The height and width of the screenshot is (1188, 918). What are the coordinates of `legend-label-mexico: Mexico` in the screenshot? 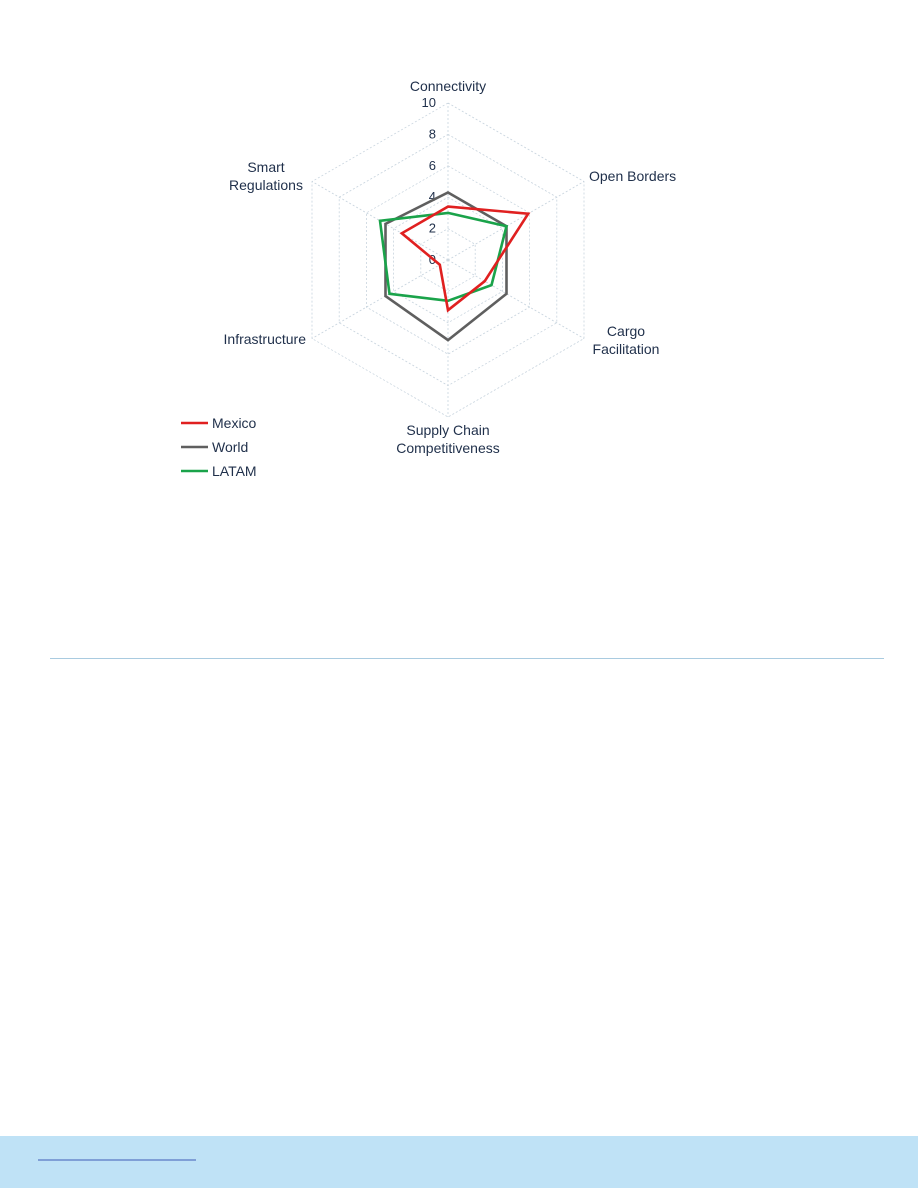 It's located at (234, 423).